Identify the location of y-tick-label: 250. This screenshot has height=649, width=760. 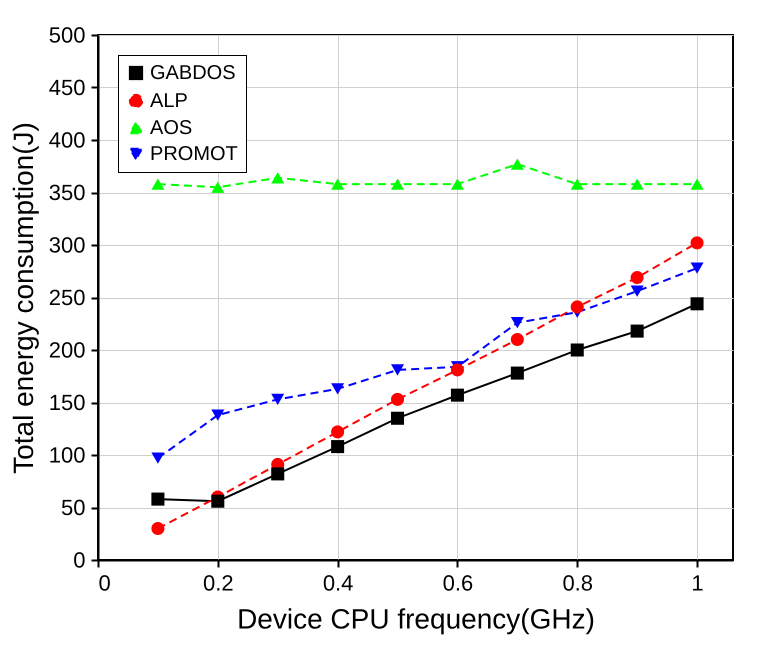
(67, 297).